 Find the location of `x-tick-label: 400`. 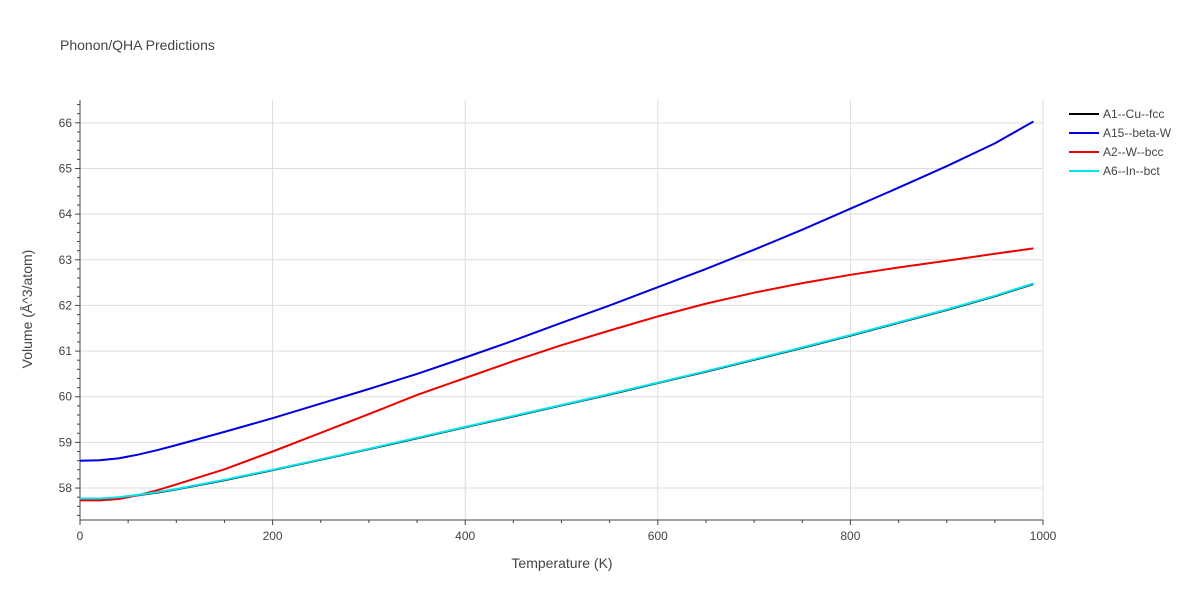

x-tick-label: 400 is located at coordinates (465, 536).